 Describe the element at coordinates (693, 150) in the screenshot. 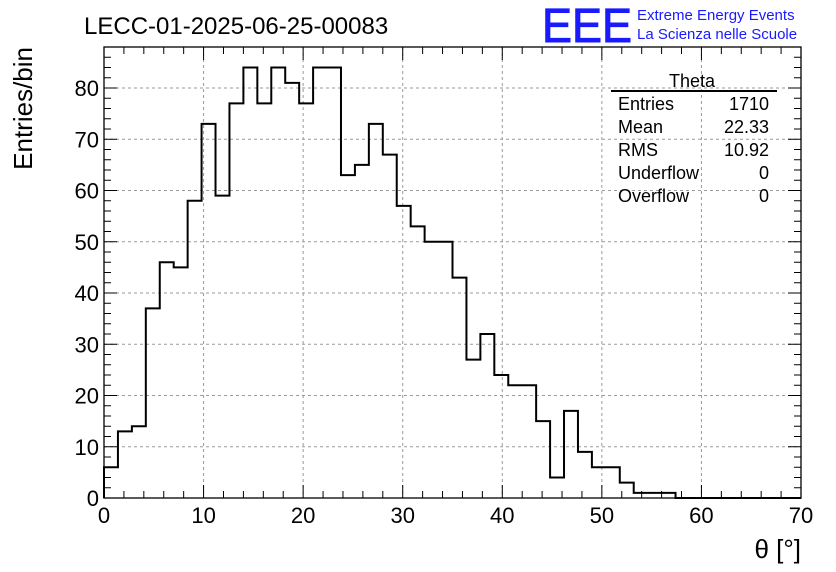

I see `stats-row: RMS 10.92` at that location.